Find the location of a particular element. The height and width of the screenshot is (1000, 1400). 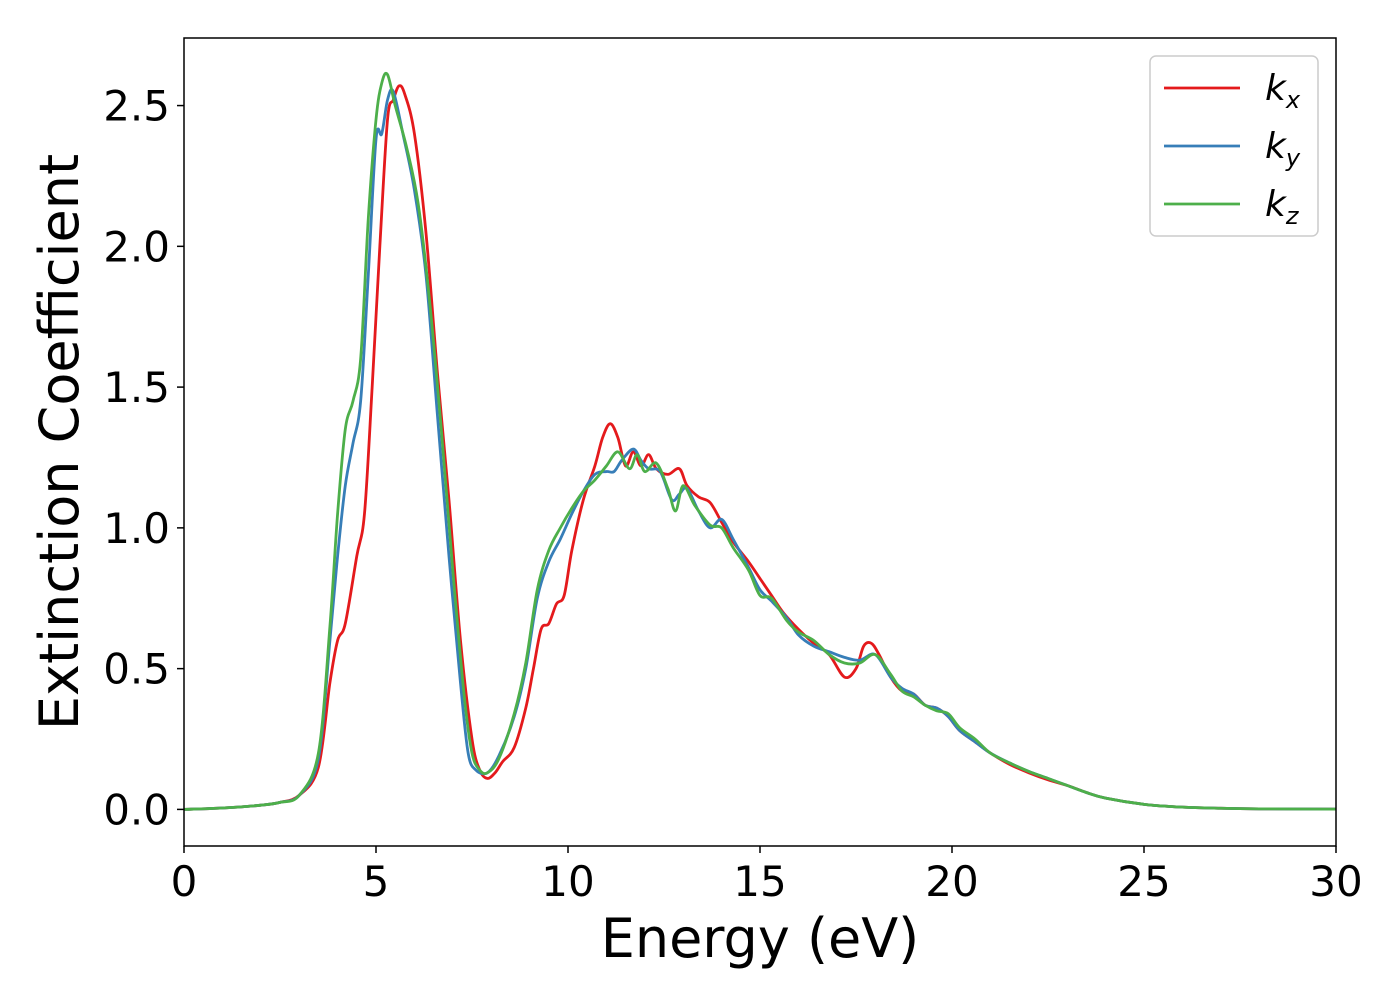

x-tick-label: 0 is located at coordinates (184, 881).